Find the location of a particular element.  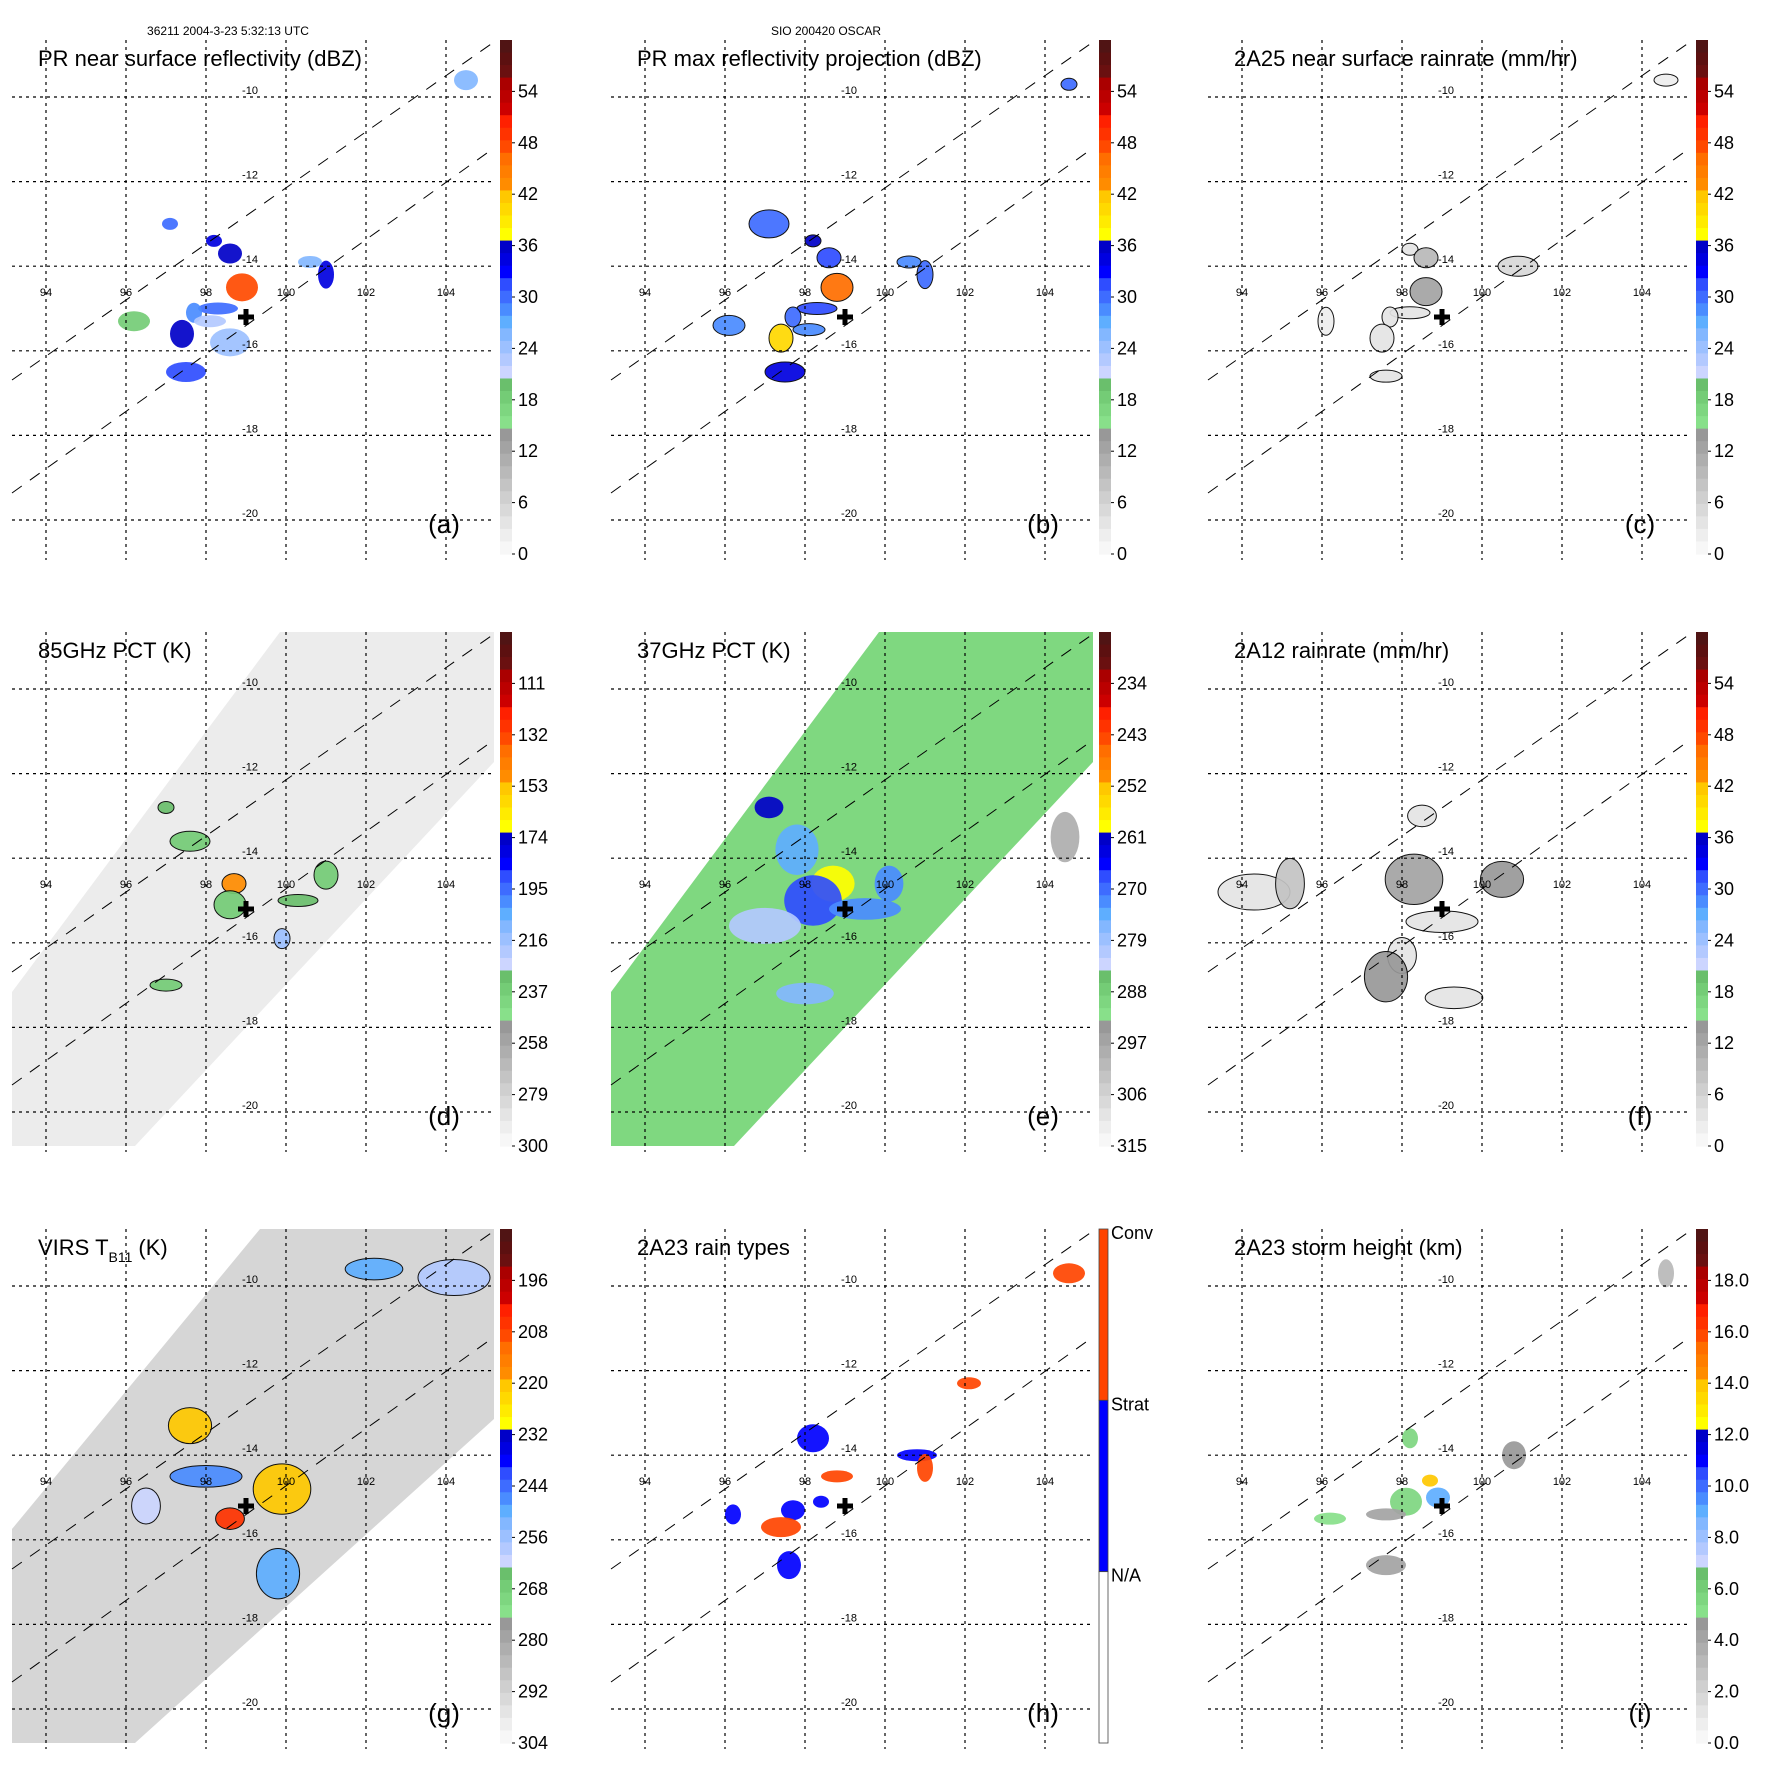

colorbar-tick-label: 18 is located at coordinates (1127, 400).